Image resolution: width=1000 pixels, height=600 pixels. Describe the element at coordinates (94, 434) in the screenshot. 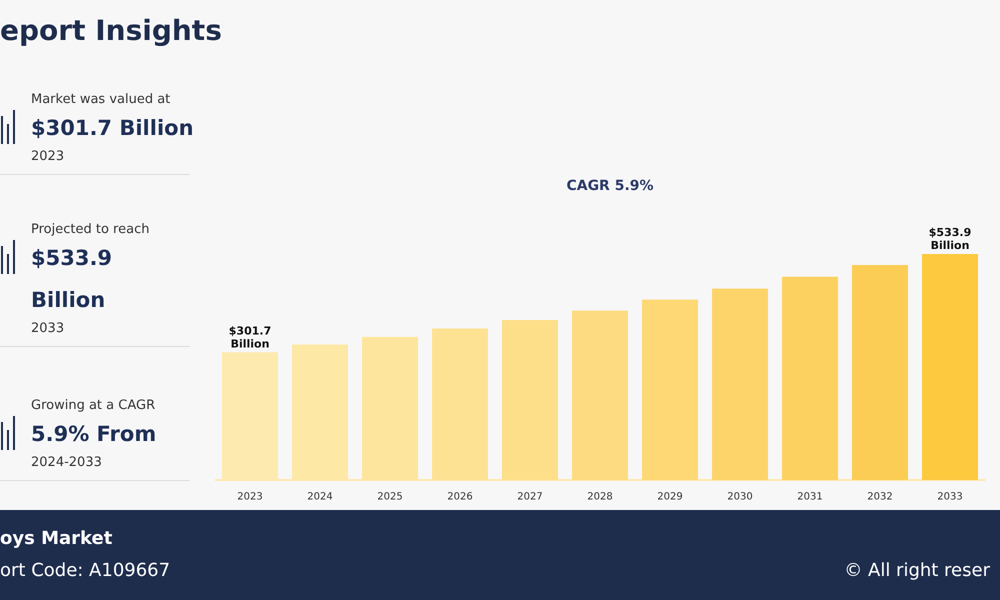

I see `text: 5.9% From` at that location.